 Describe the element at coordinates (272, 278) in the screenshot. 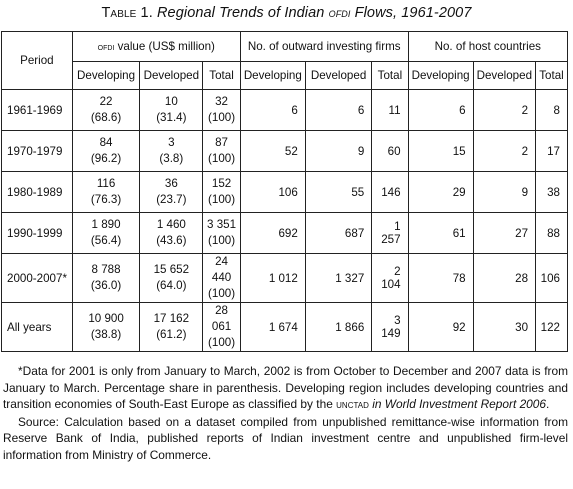

I see `firms-developing-cell: 1 012` at that location.